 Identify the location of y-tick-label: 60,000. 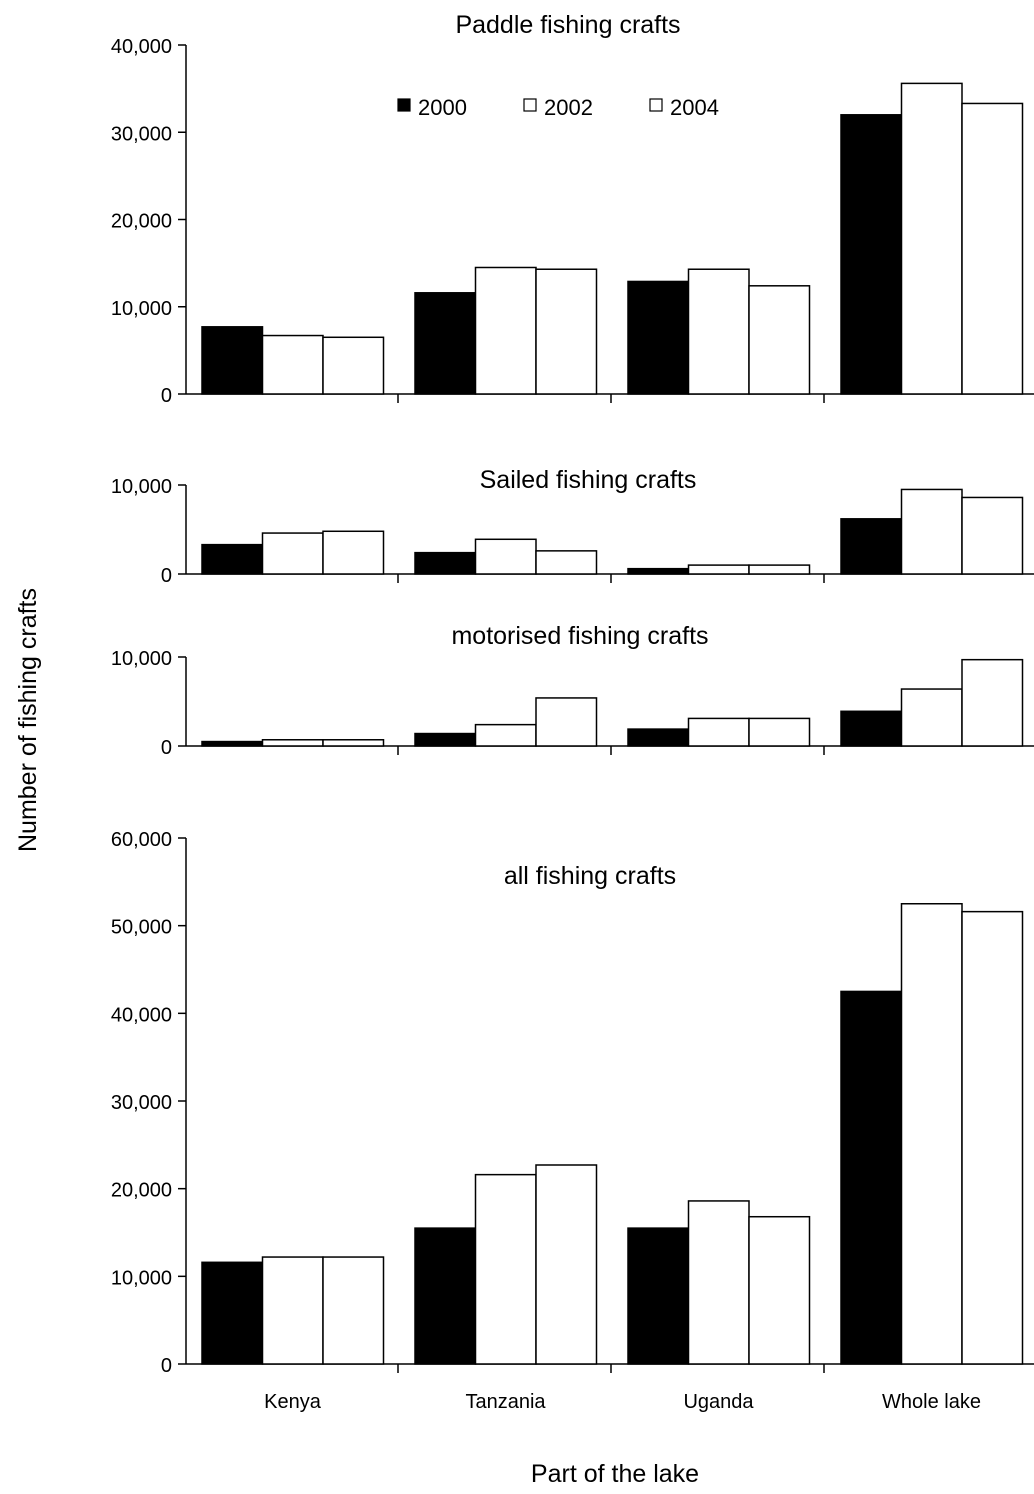
(141, 840).